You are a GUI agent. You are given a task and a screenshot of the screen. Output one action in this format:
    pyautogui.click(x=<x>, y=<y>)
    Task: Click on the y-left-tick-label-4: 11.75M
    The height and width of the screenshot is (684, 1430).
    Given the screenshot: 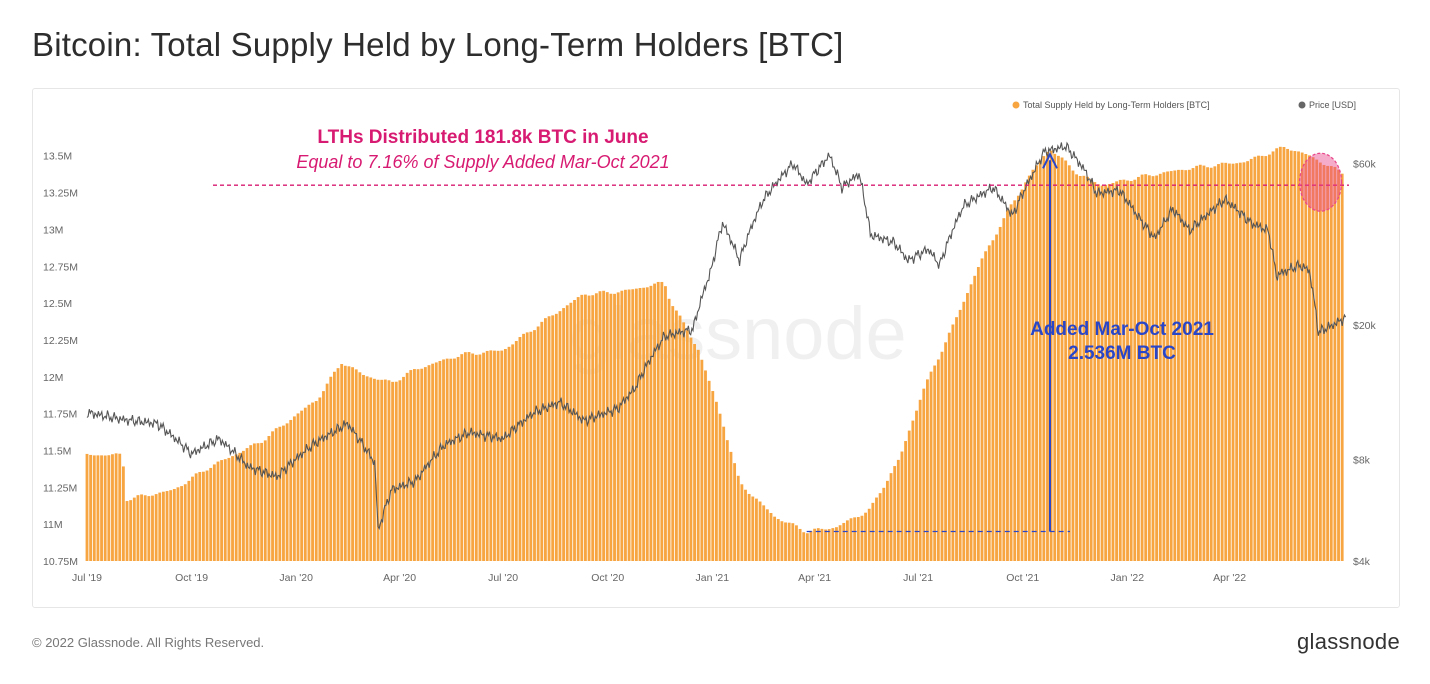 What is the action you would take?
    pyautogui.click(x=60, y=415)
    